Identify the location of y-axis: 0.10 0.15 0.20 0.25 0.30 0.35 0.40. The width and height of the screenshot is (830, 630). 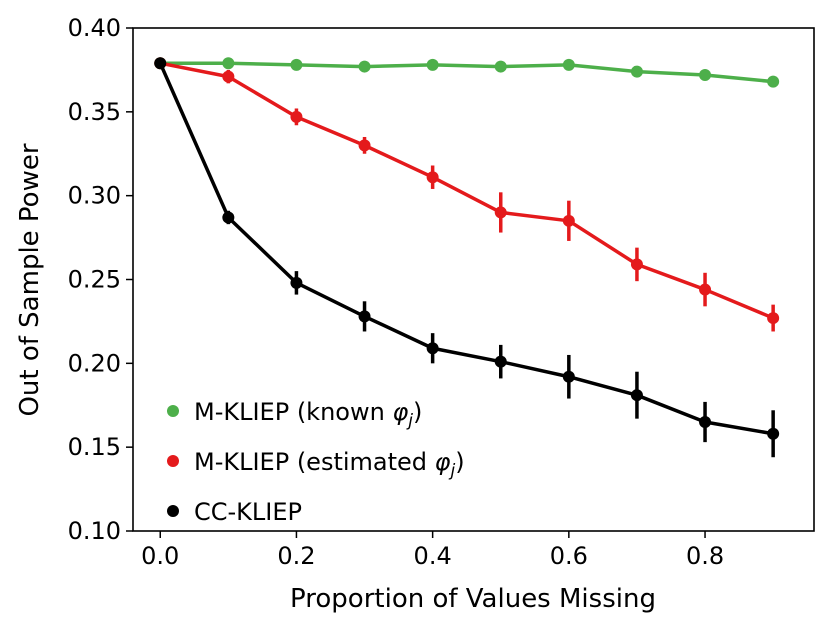
(100, 279).